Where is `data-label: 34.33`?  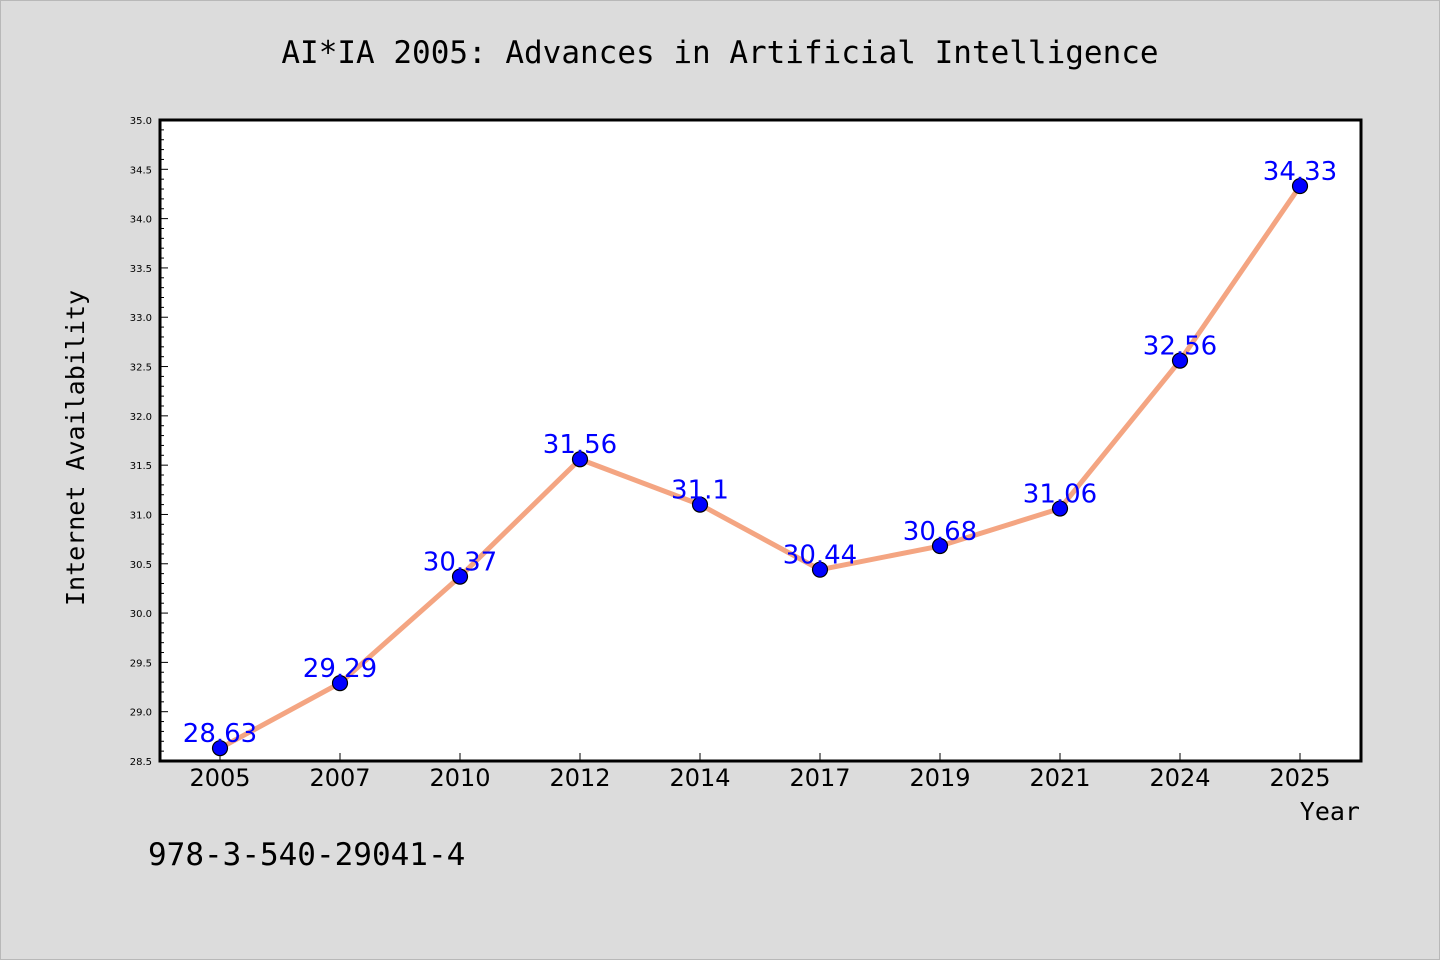
data-label: 34.33 is located at coordinates (1300, 172).